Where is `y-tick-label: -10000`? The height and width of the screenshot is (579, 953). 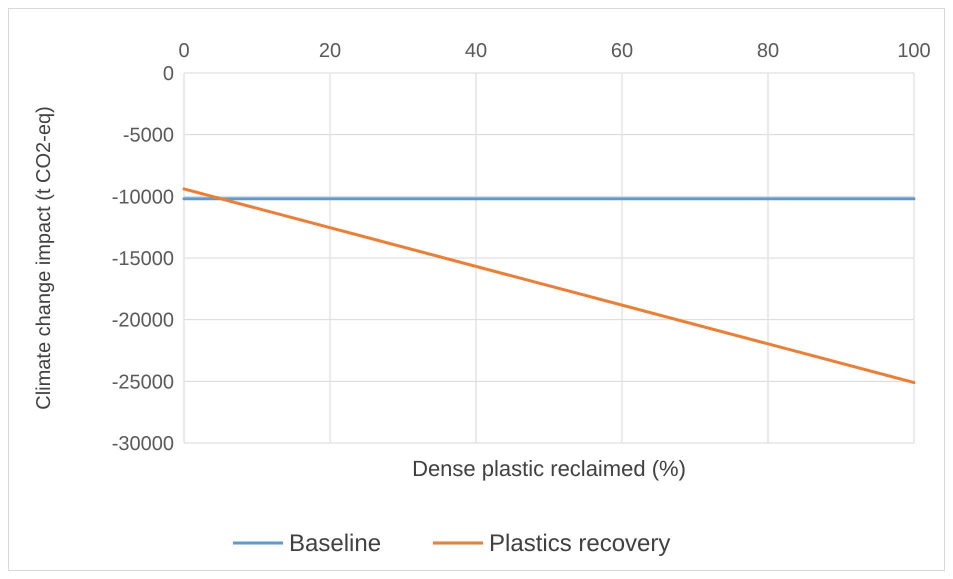
y-tick-label: -10000 is located at coordinates (143, 197).